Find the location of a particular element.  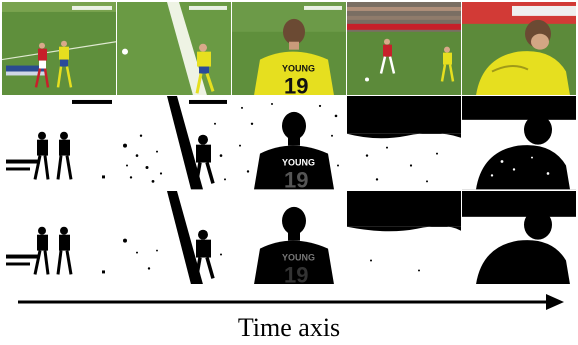

frame-3-original: YOUNG 19 is located at coordinates (289, 49).